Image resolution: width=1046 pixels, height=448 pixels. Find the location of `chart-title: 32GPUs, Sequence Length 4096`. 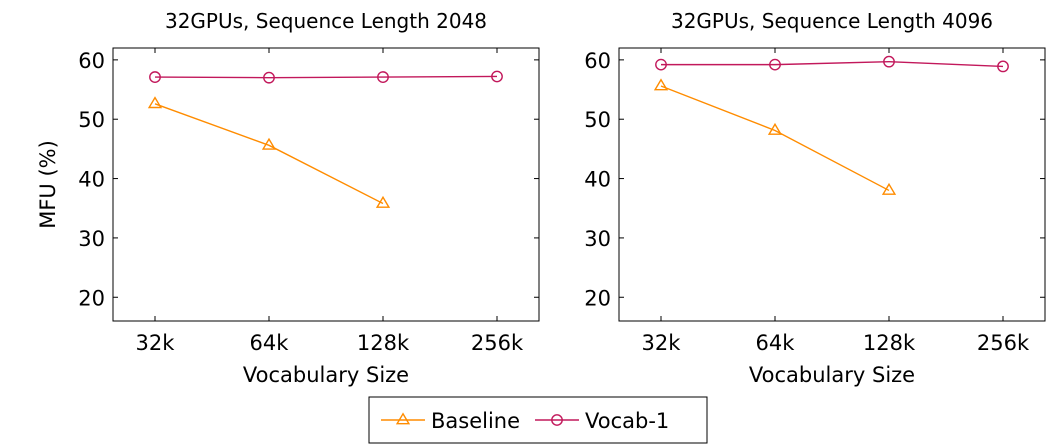

chart-title: 32GPUs, Sequence Length 4096 is located at coordinates (832, 21).